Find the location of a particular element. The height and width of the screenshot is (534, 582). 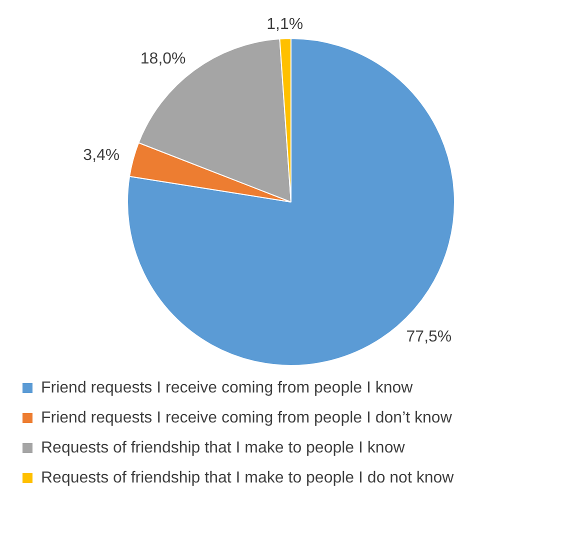

data-label: 1,1% is located at coordinates (285, 25).